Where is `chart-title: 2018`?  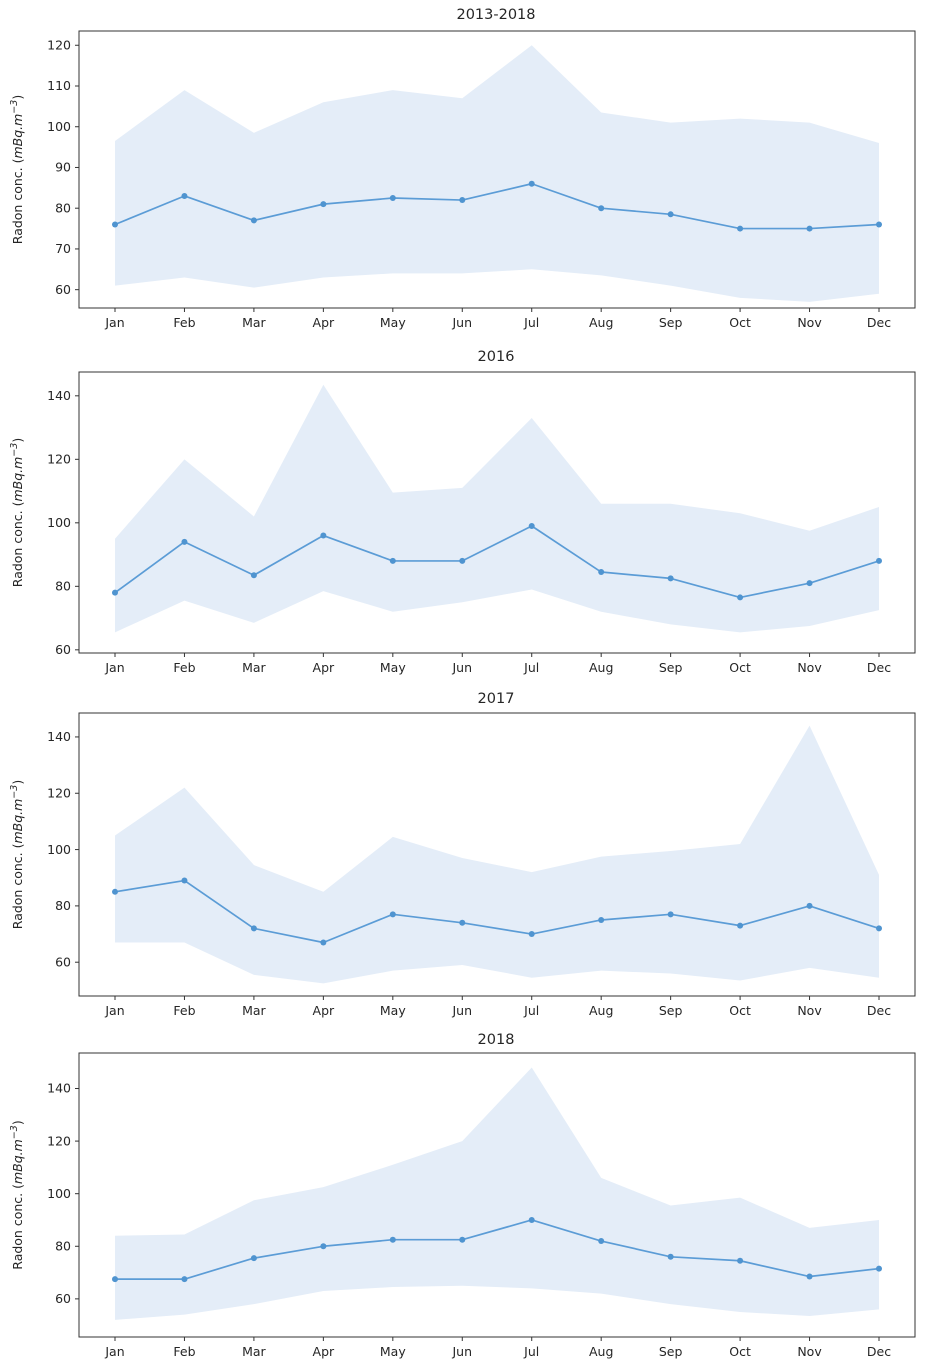 chart-title: 2018 is located at coordinates (496, 1040).